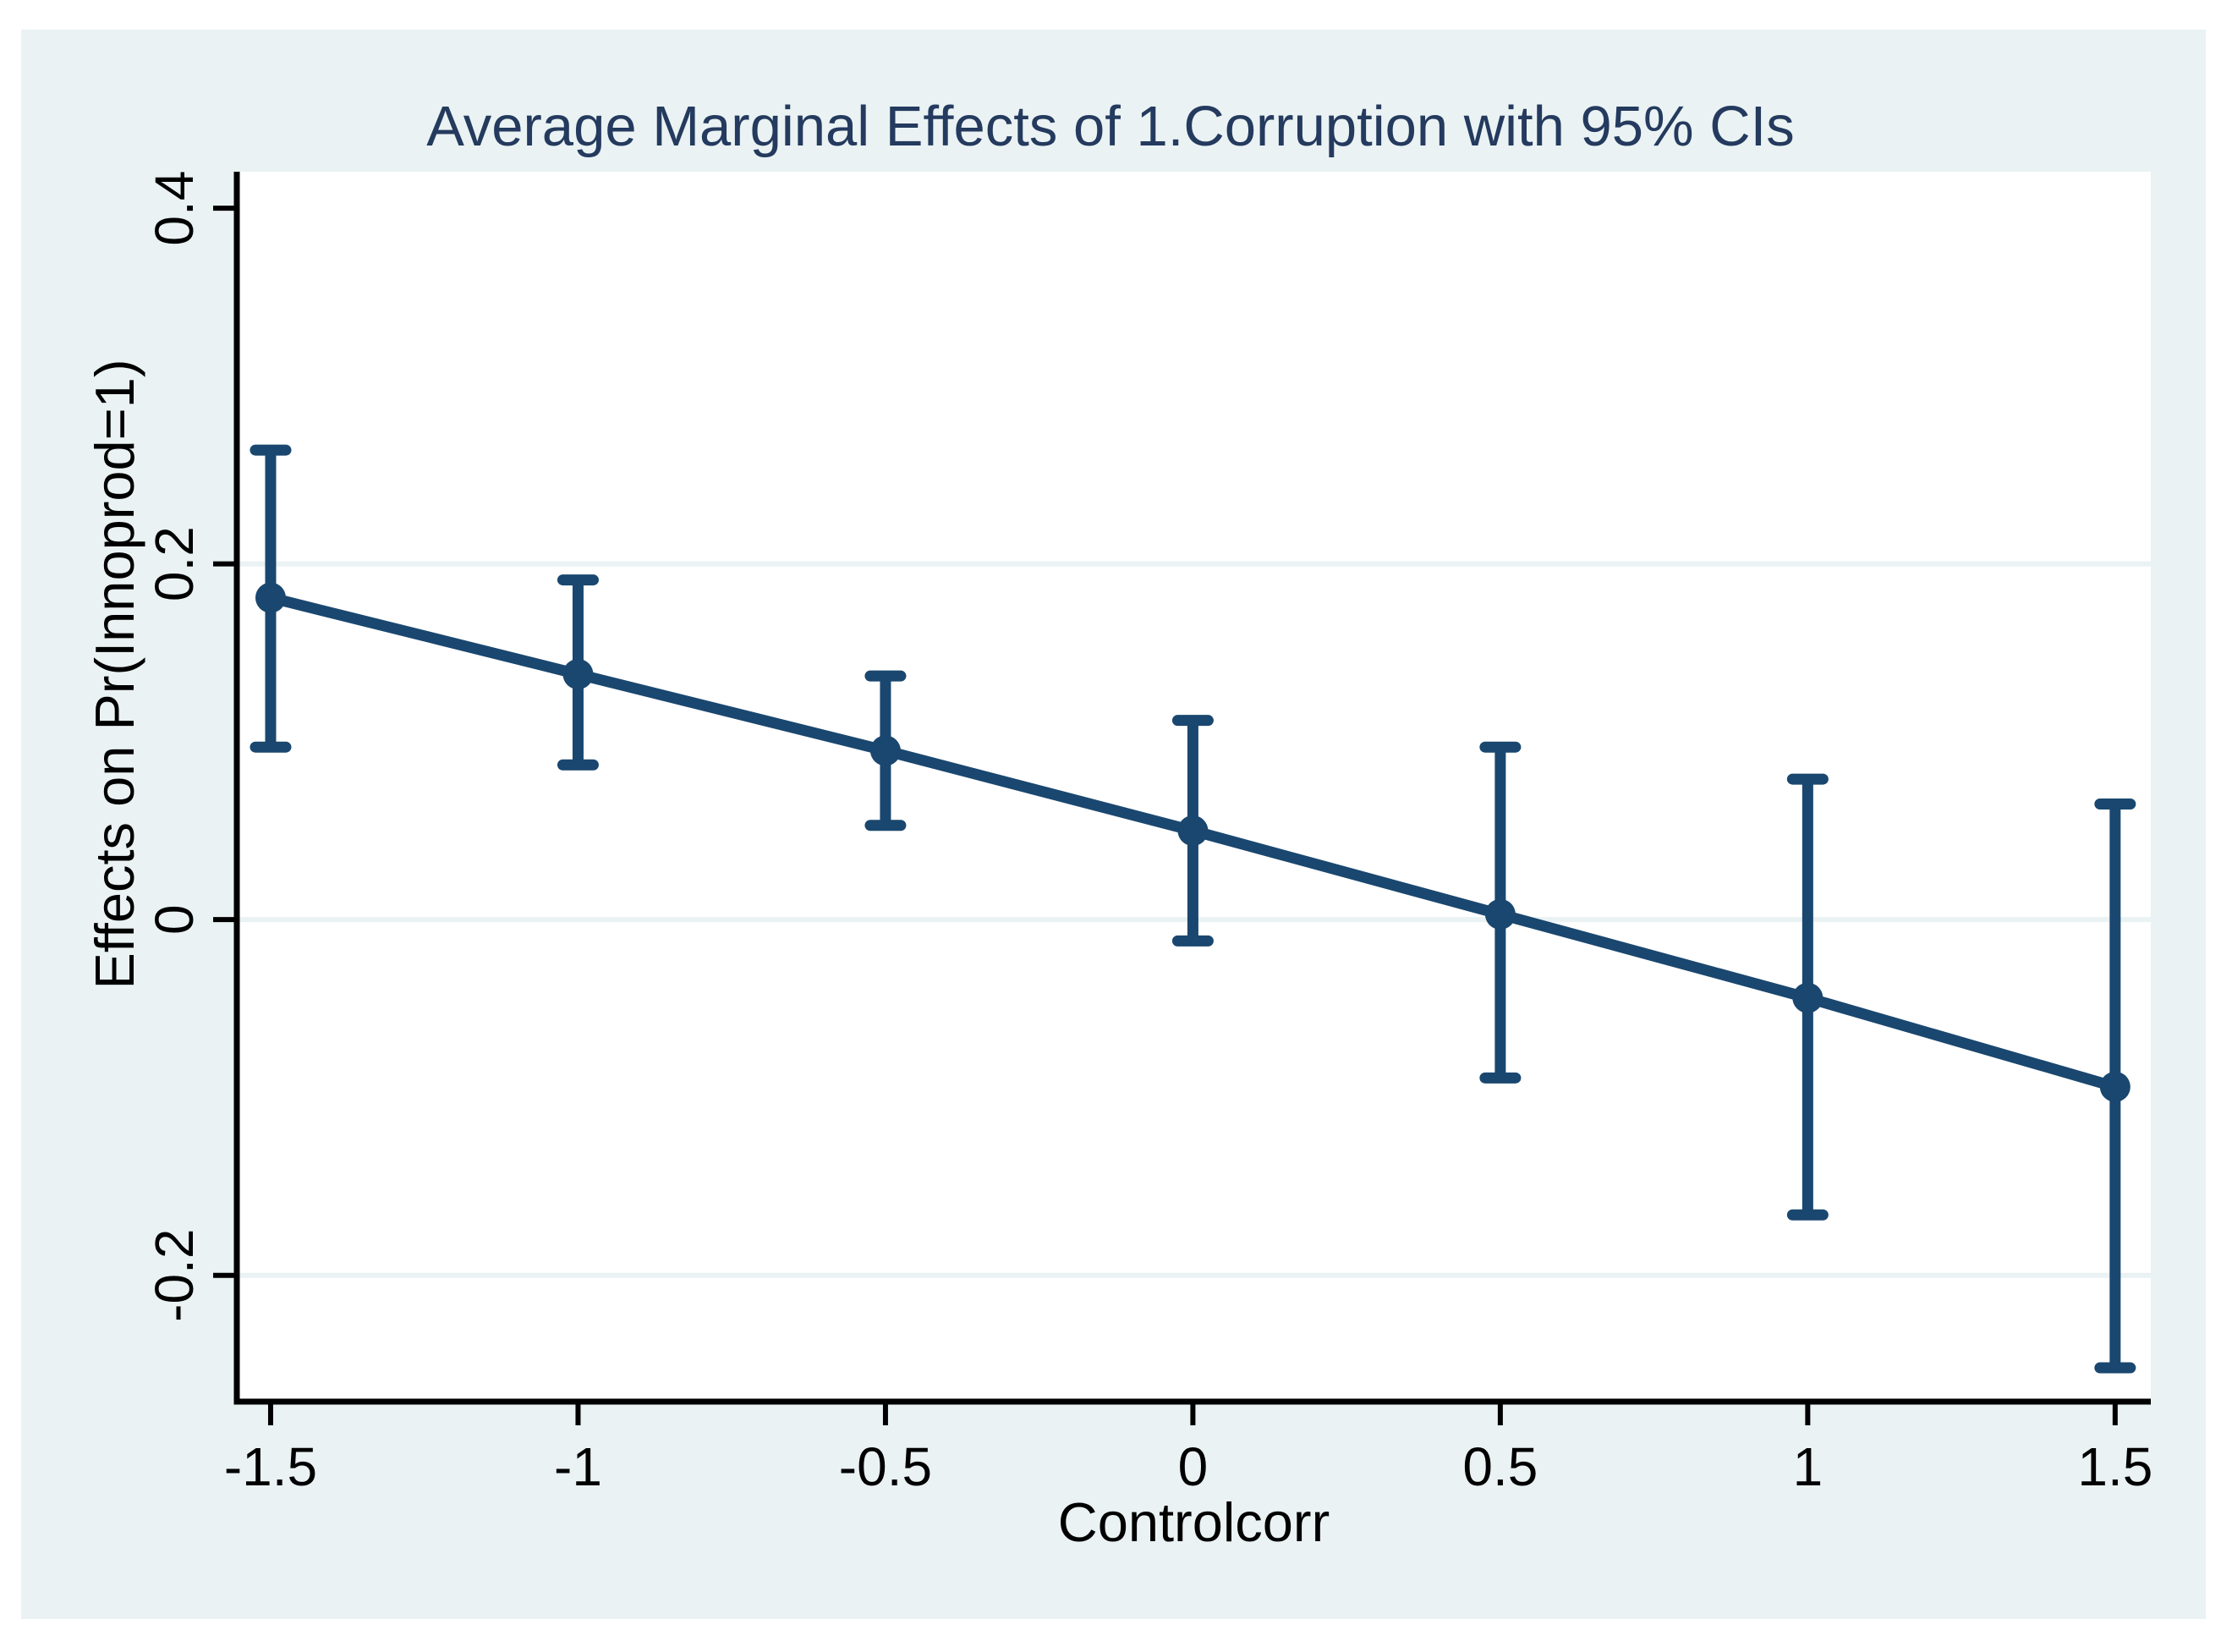 Image resolution: width=2221 pixels, height=1652 pixels. Describe the element at coordinates (1808, 1466) in the screenshot. I see `x-tick-label: 1` at that location.